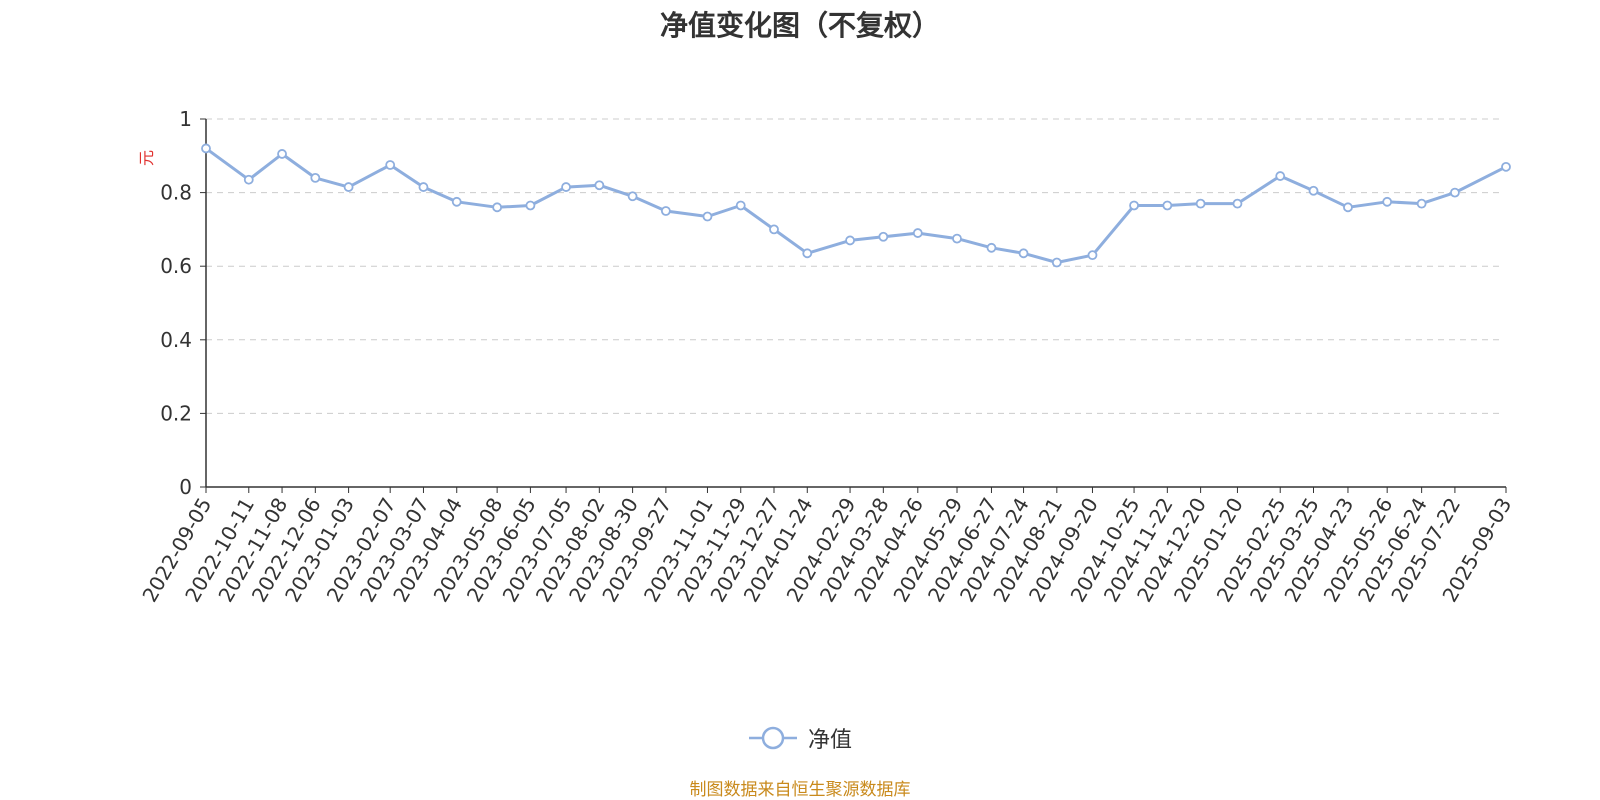 This screenshot has height=800, width=1600. What do you see at coordinates (176, 266) in the screenshot?
I see `y-tick-label: 0.6` at bounding box center [176, 266].